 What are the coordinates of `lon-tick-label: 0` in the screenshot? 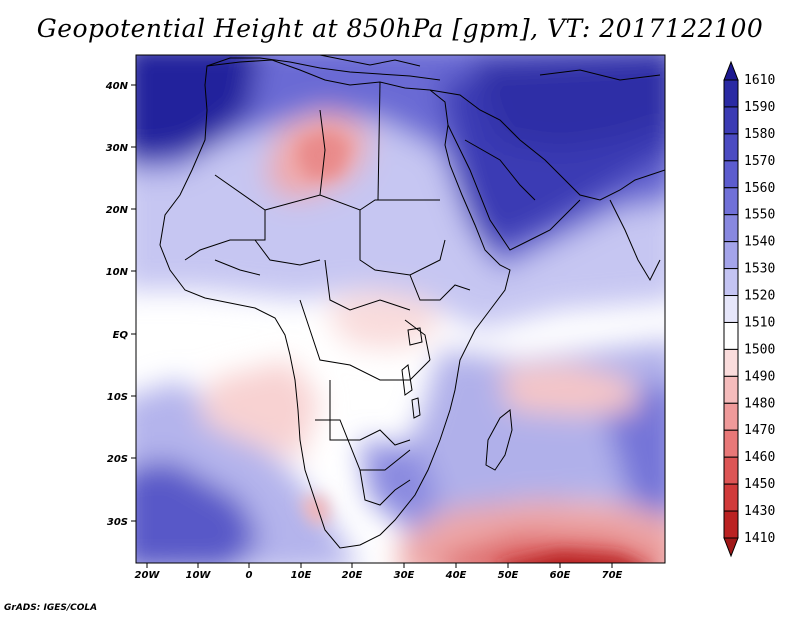 It's located at (249, 575).